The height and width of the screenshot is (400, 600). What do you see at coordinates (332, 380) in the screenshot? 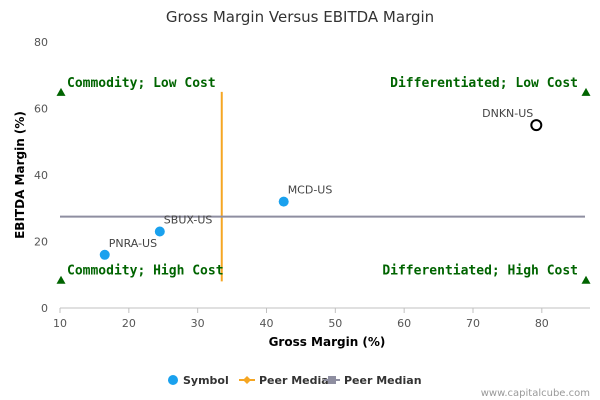
I see `legend-square-icon` at bounding box center [332, 380].